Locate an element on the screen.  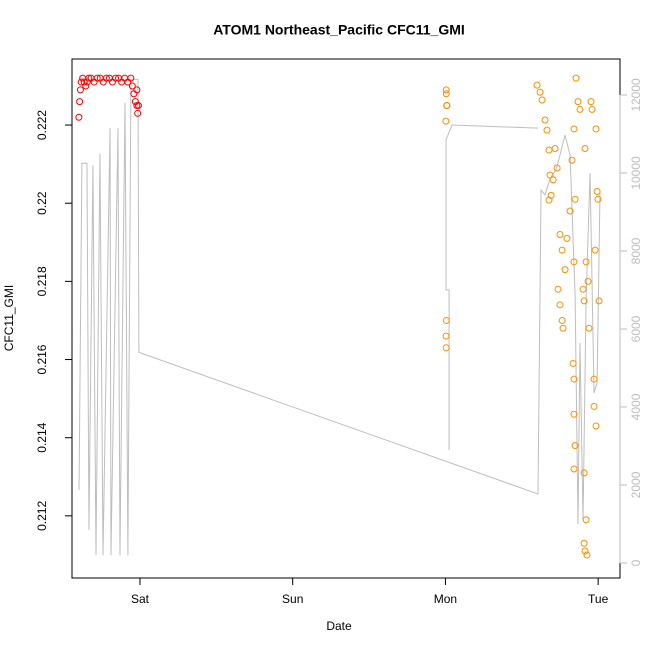
y2-tick-label: 8000 is located at coordinates (636, 250).